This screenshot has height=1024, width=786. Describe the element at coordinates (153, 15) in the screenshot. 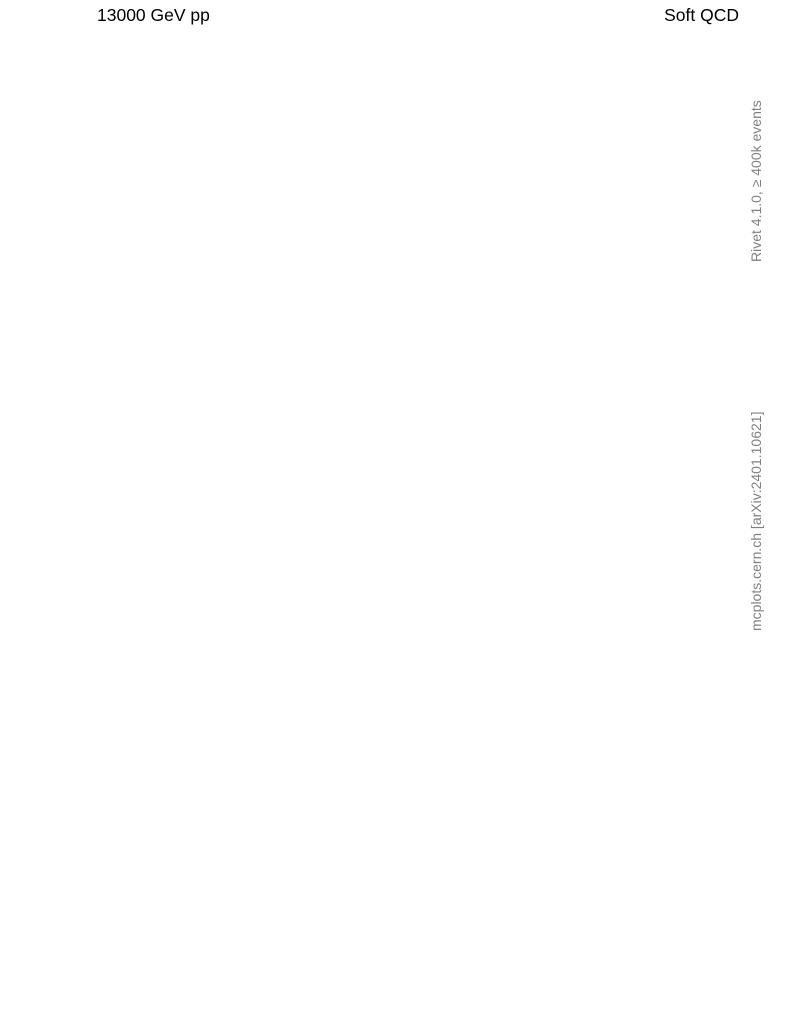

I see `beam-energy-label: 13000 GeV pp` at that location.